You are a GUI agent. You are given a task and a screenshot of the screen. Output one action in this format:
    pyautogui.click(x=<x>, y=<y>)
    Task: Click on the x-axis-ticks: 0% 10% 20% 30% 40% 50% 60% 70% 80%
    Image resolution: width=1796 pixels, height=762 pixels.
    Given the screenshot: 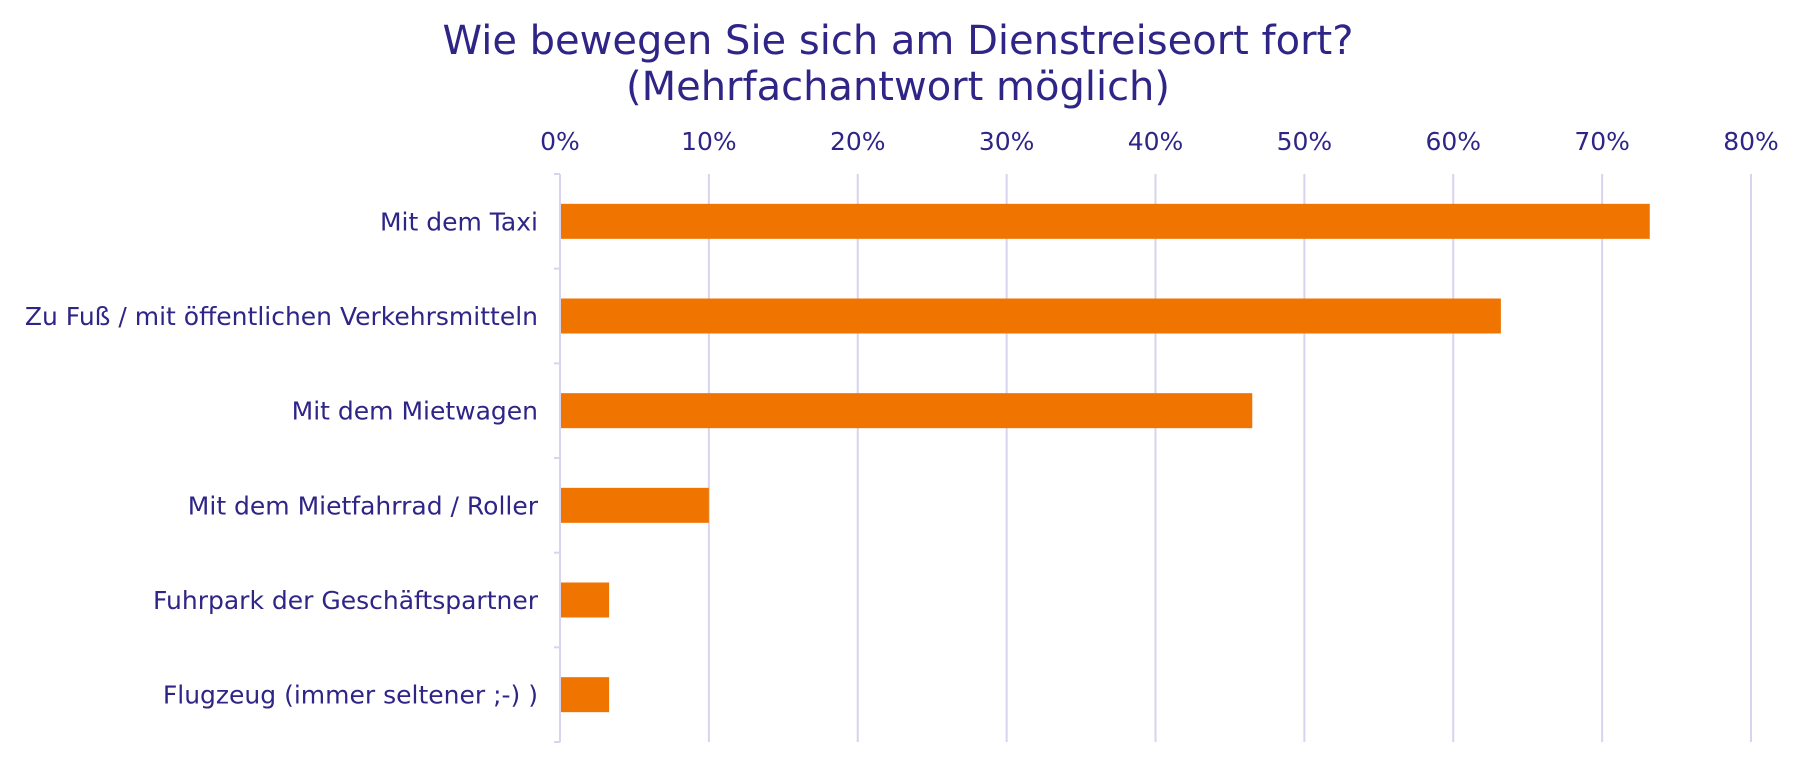 What is the action you would take?
    pyautogui.click(x=1159, y=141)
    